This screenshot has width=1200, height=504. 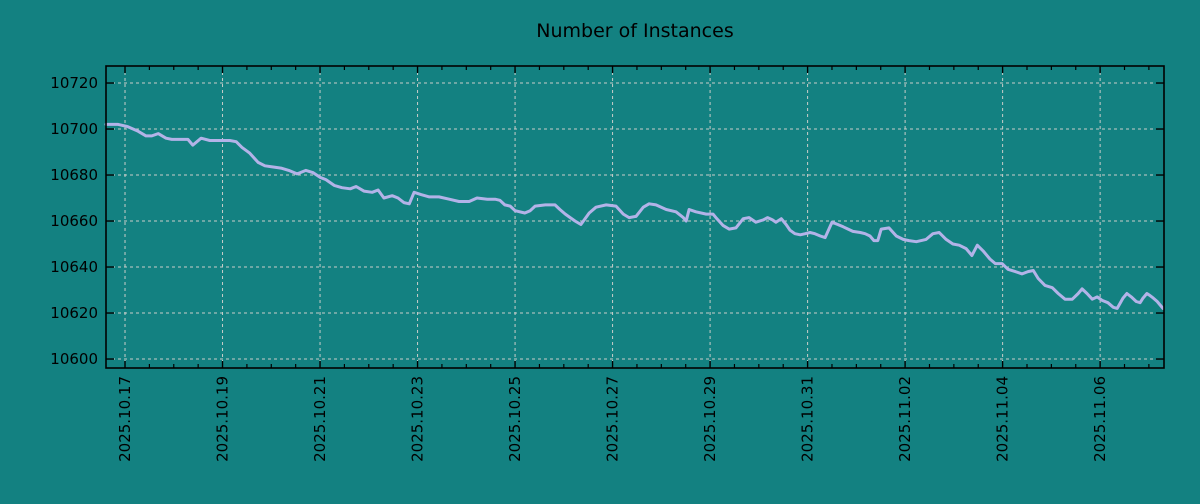 What do you see at coordinates (125, 419) in the screenshot?
I see `x-tick-label: 2025.10.17` at bounding box center [125, 419].